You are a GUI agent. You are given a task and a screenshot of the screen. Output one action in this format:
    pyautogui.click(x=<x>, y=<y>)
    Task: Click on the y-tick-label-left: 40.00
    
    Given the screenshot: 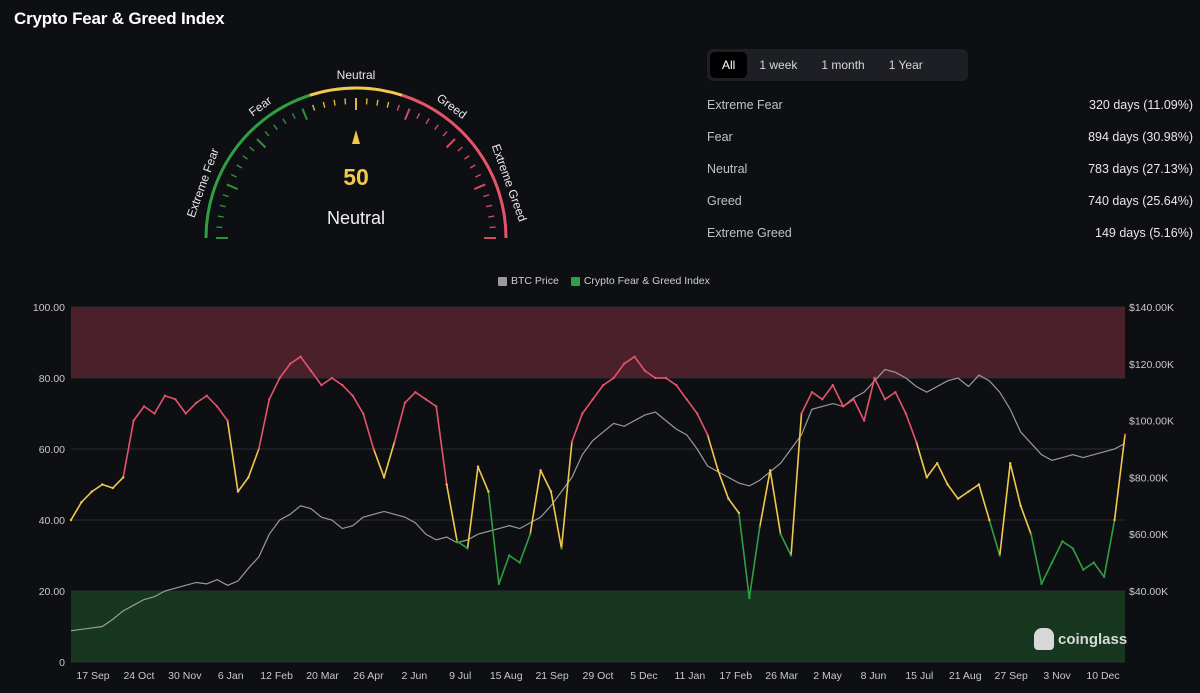 What is the action you would take?
    pyautogui.click(x=52, y=521)
    